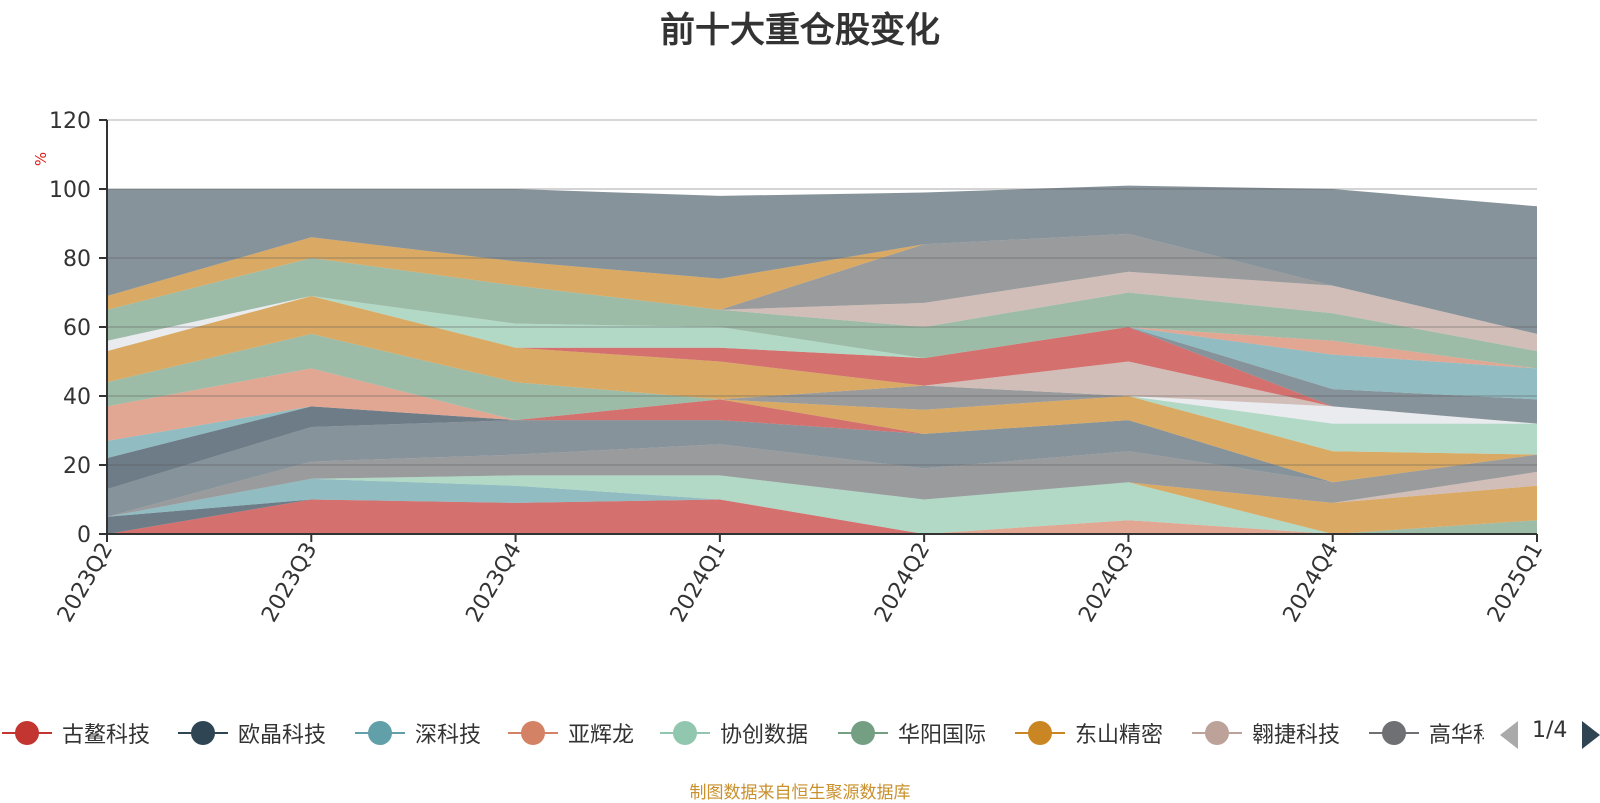 The width and height of the screenshot is (1600, 803). Describe the element at coordinates (77, 466) in the screenshot. I see `y-tick-label: 20` at that location.